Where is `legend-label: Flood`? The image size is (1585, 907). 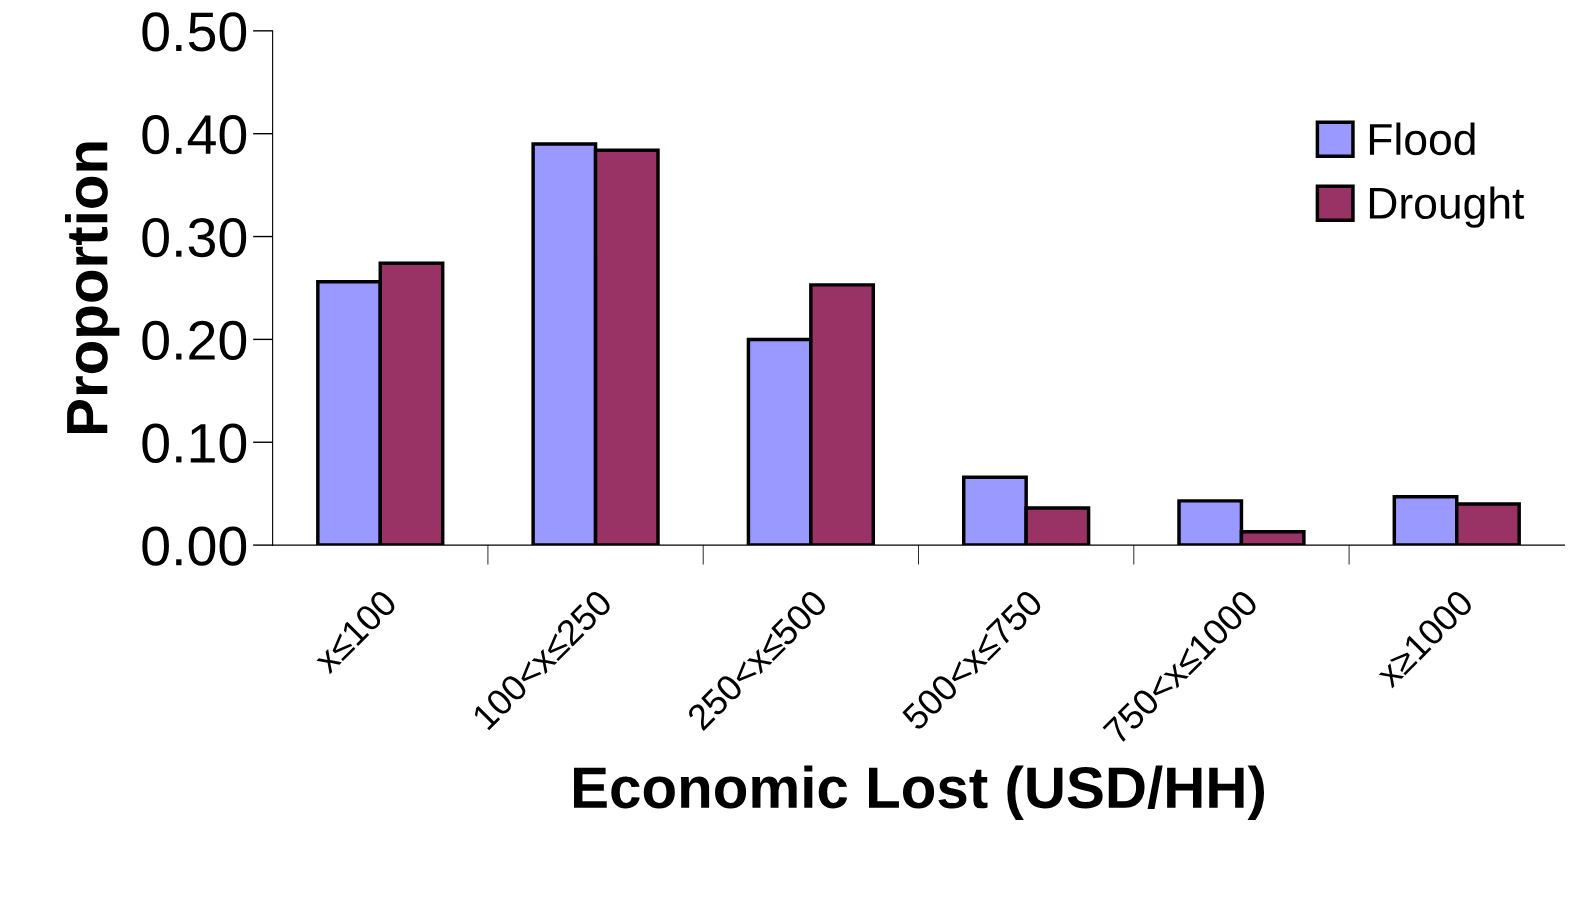 legend-label: Flood is located at coordinates (1422, 139).